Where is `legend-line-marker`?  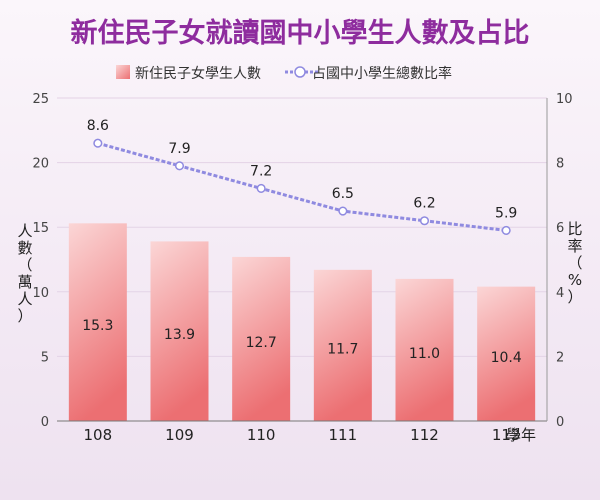 legend-line-marker is located at coordinates (300, 72).